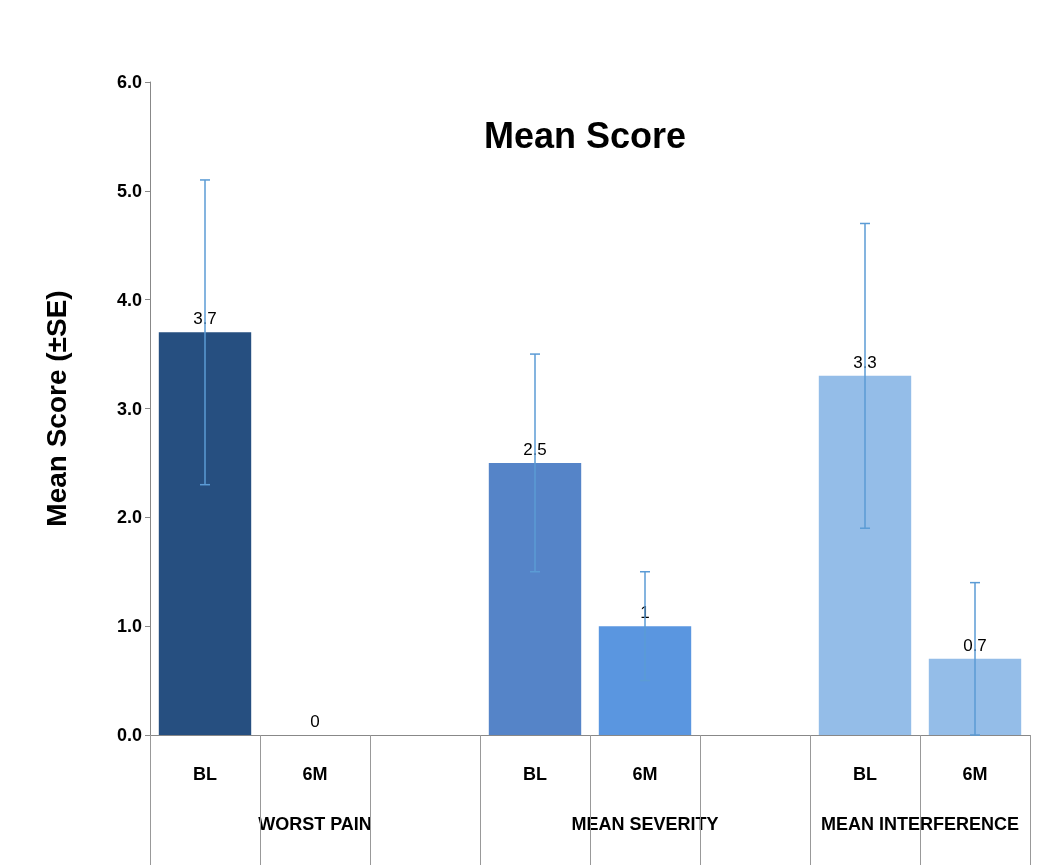  What do you see at coordinates (129, 82) in the screenshot?
I see `y-tick-label: 6.0` at bounding box center [129, 82].